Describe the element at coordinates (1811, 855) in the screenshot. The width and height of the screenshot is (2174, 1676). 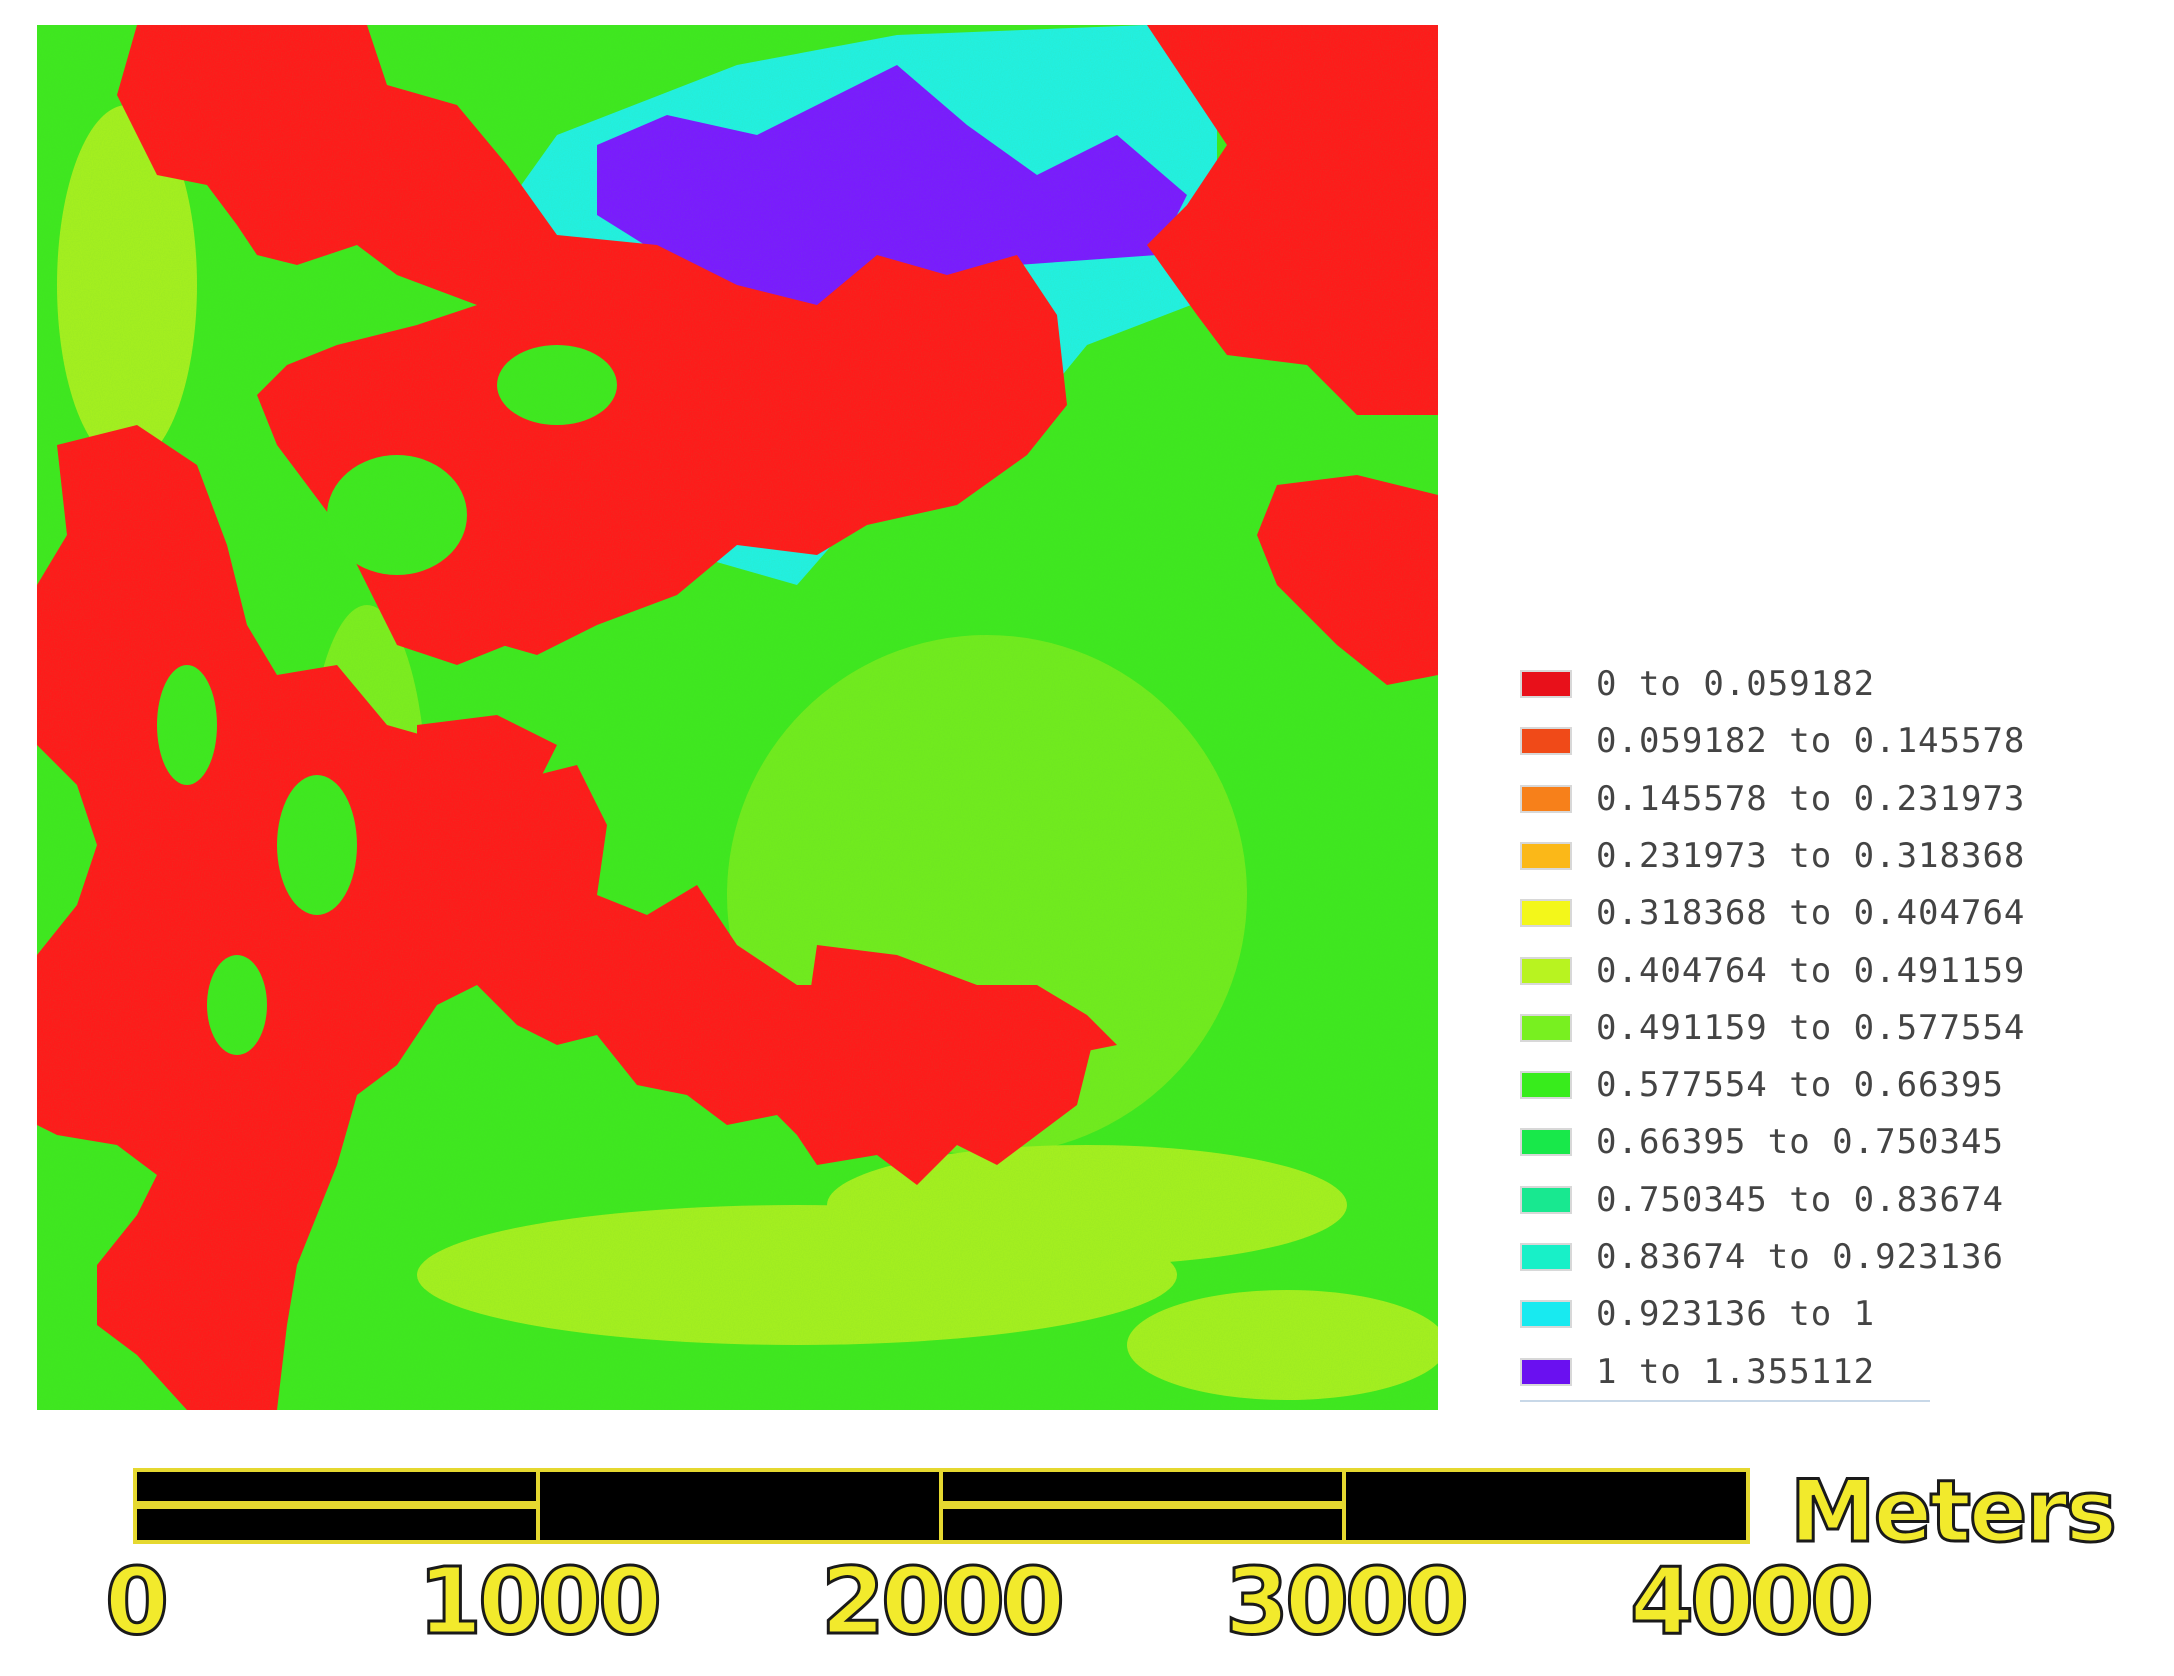
I see `legend-label: 0.231973 to 0.318368` at that location.